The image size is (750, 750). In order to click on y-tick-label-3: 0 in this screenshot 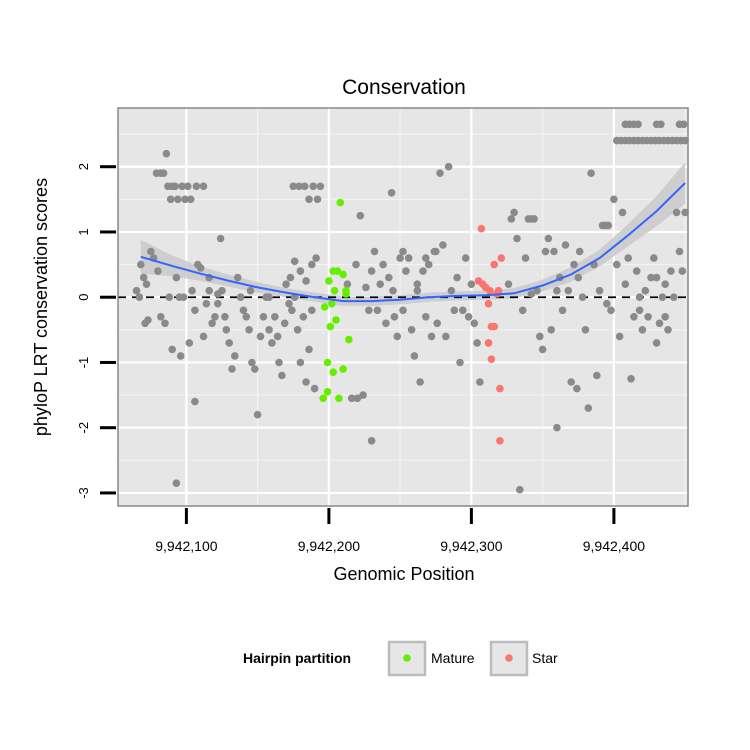, I will do `click(83, 297)`.